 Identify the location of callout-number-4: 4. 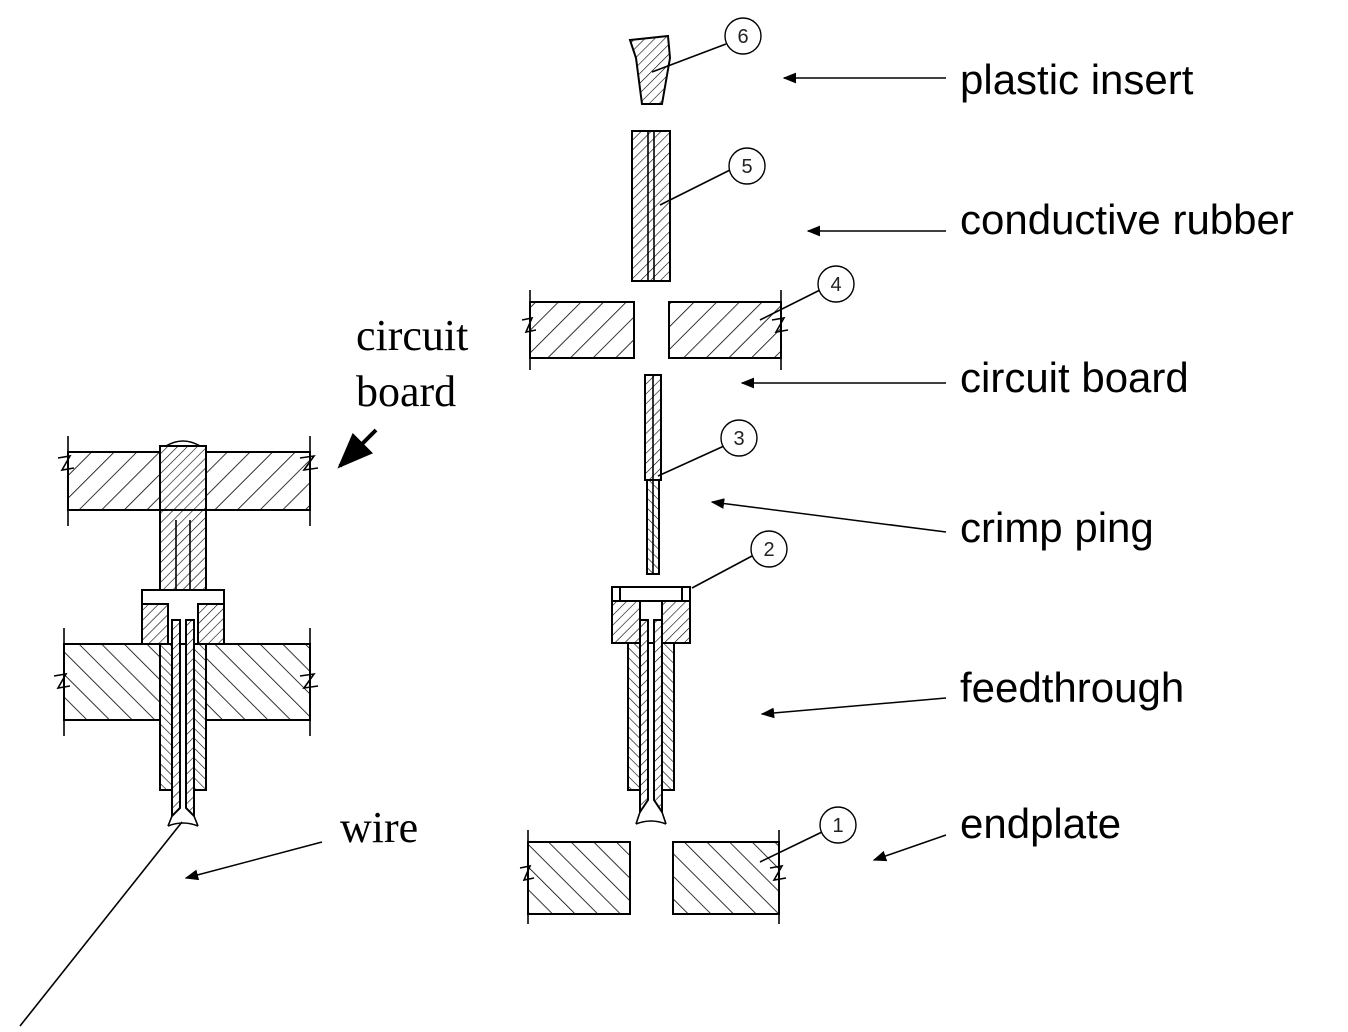
(835, 285).